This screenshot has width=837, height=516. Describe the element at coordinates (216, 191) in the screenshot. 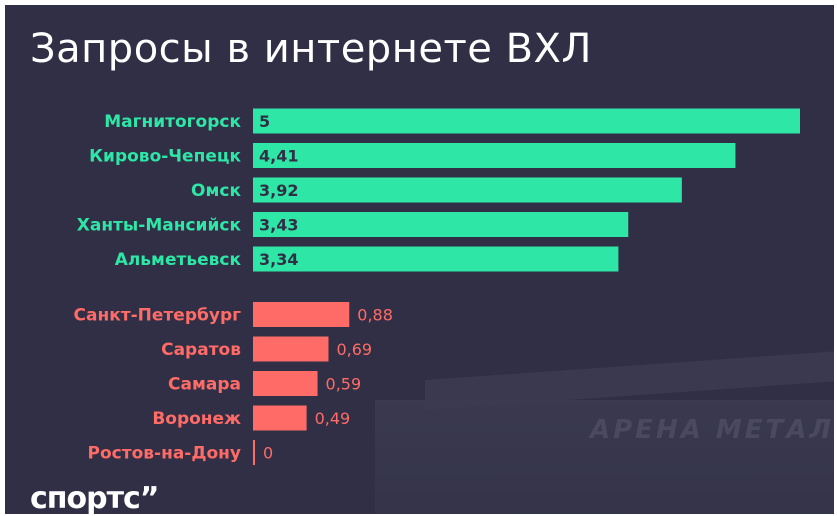

I see `category-label: Омск` at that location.